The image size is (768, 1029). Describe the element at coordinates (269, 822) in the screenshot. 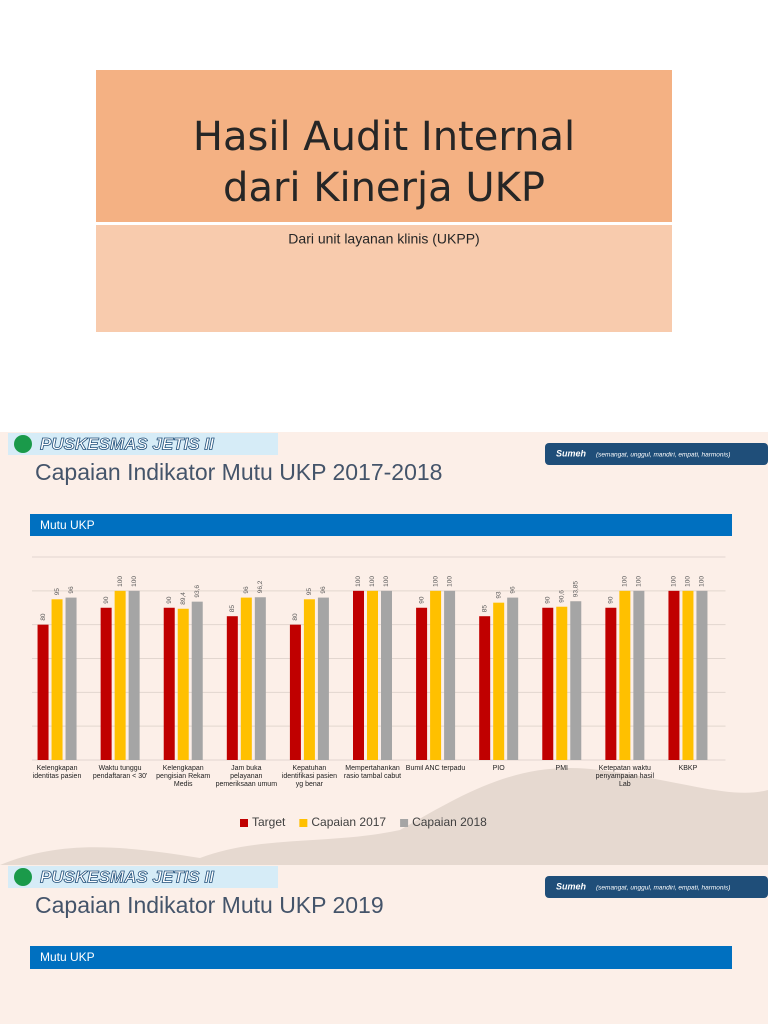

I see `legend-label: Target` at that location.